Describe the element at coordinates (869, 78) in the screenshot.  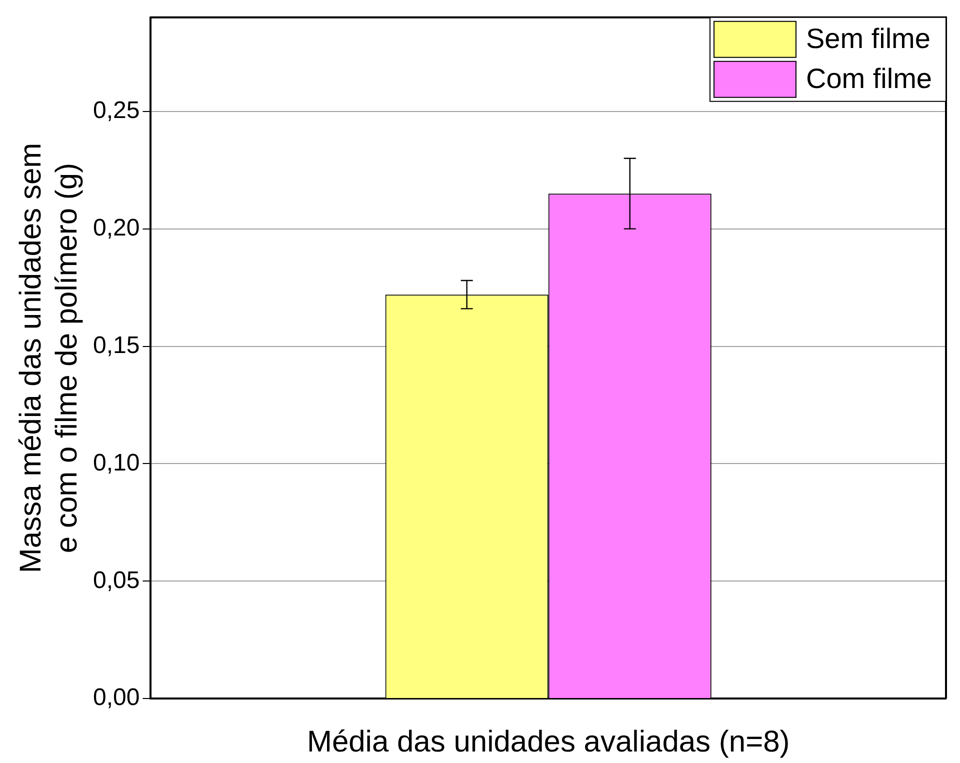
I see `legend-label: Com filme` at that location.